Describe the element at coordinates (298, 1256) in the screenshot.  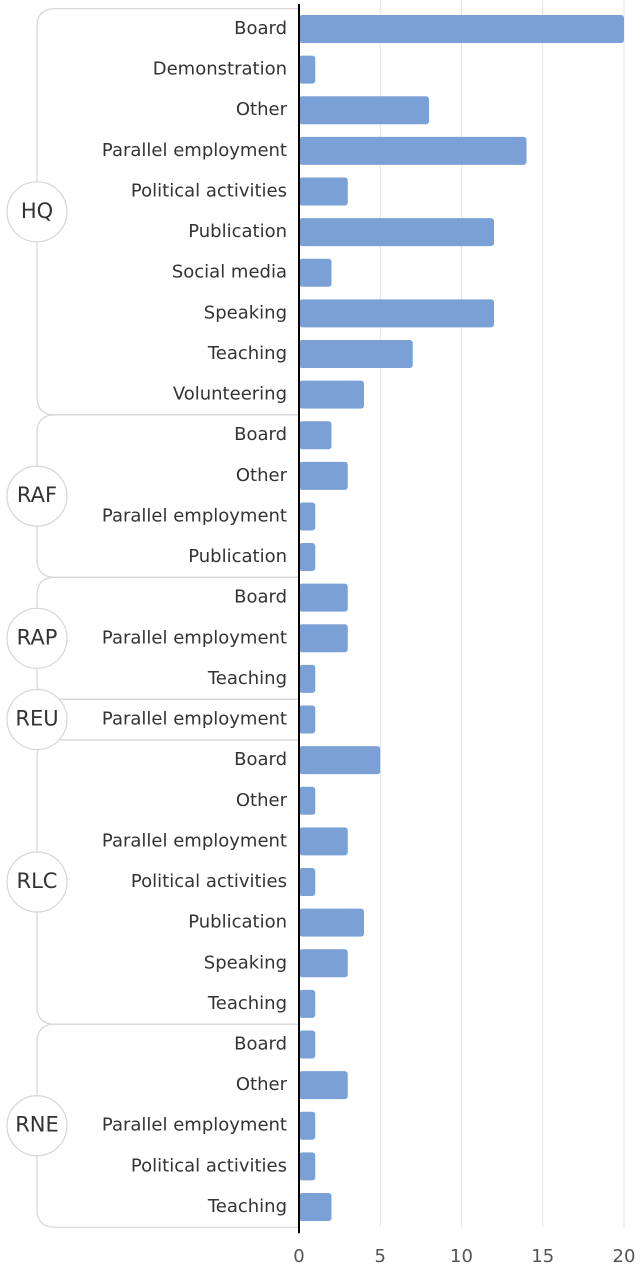
I see `x-tick-label: 0` at that location.